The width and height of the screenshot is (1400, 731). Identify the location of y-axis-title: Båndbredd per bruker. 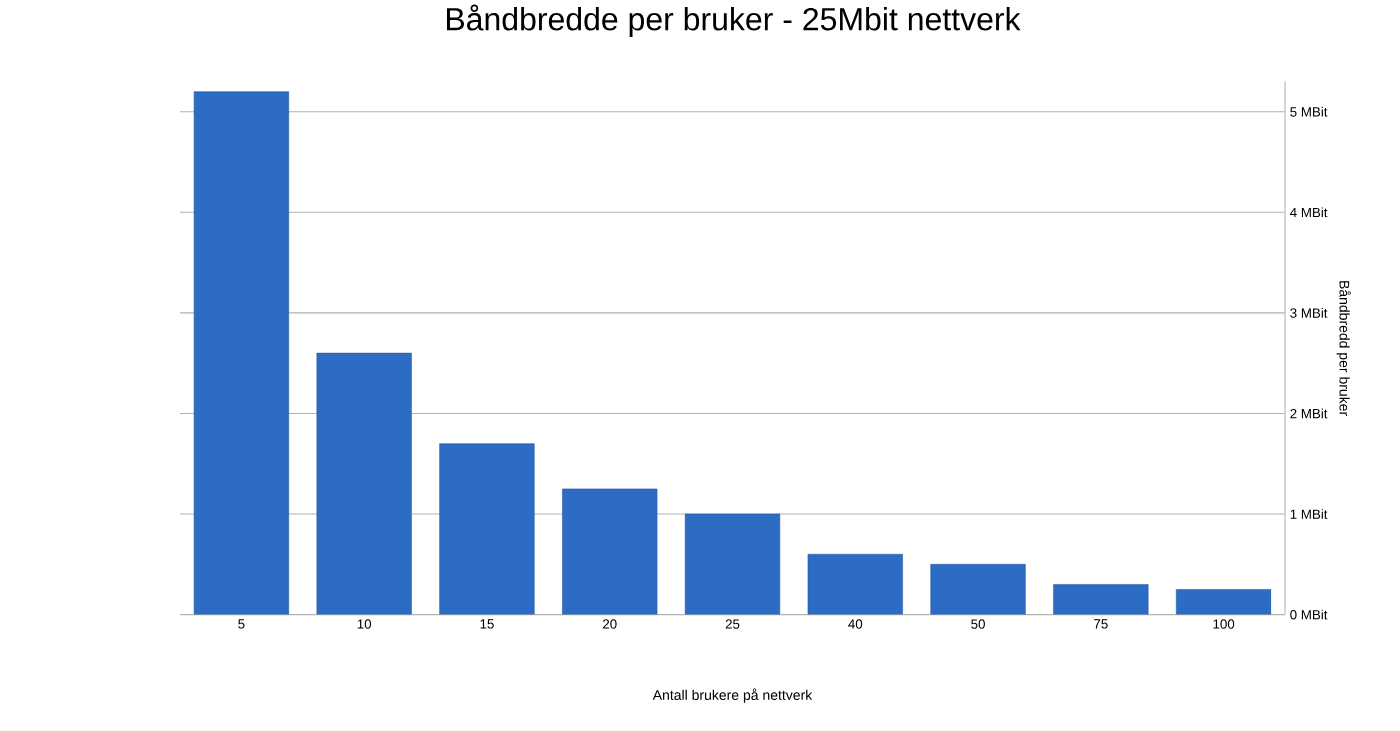
(1343, 349).